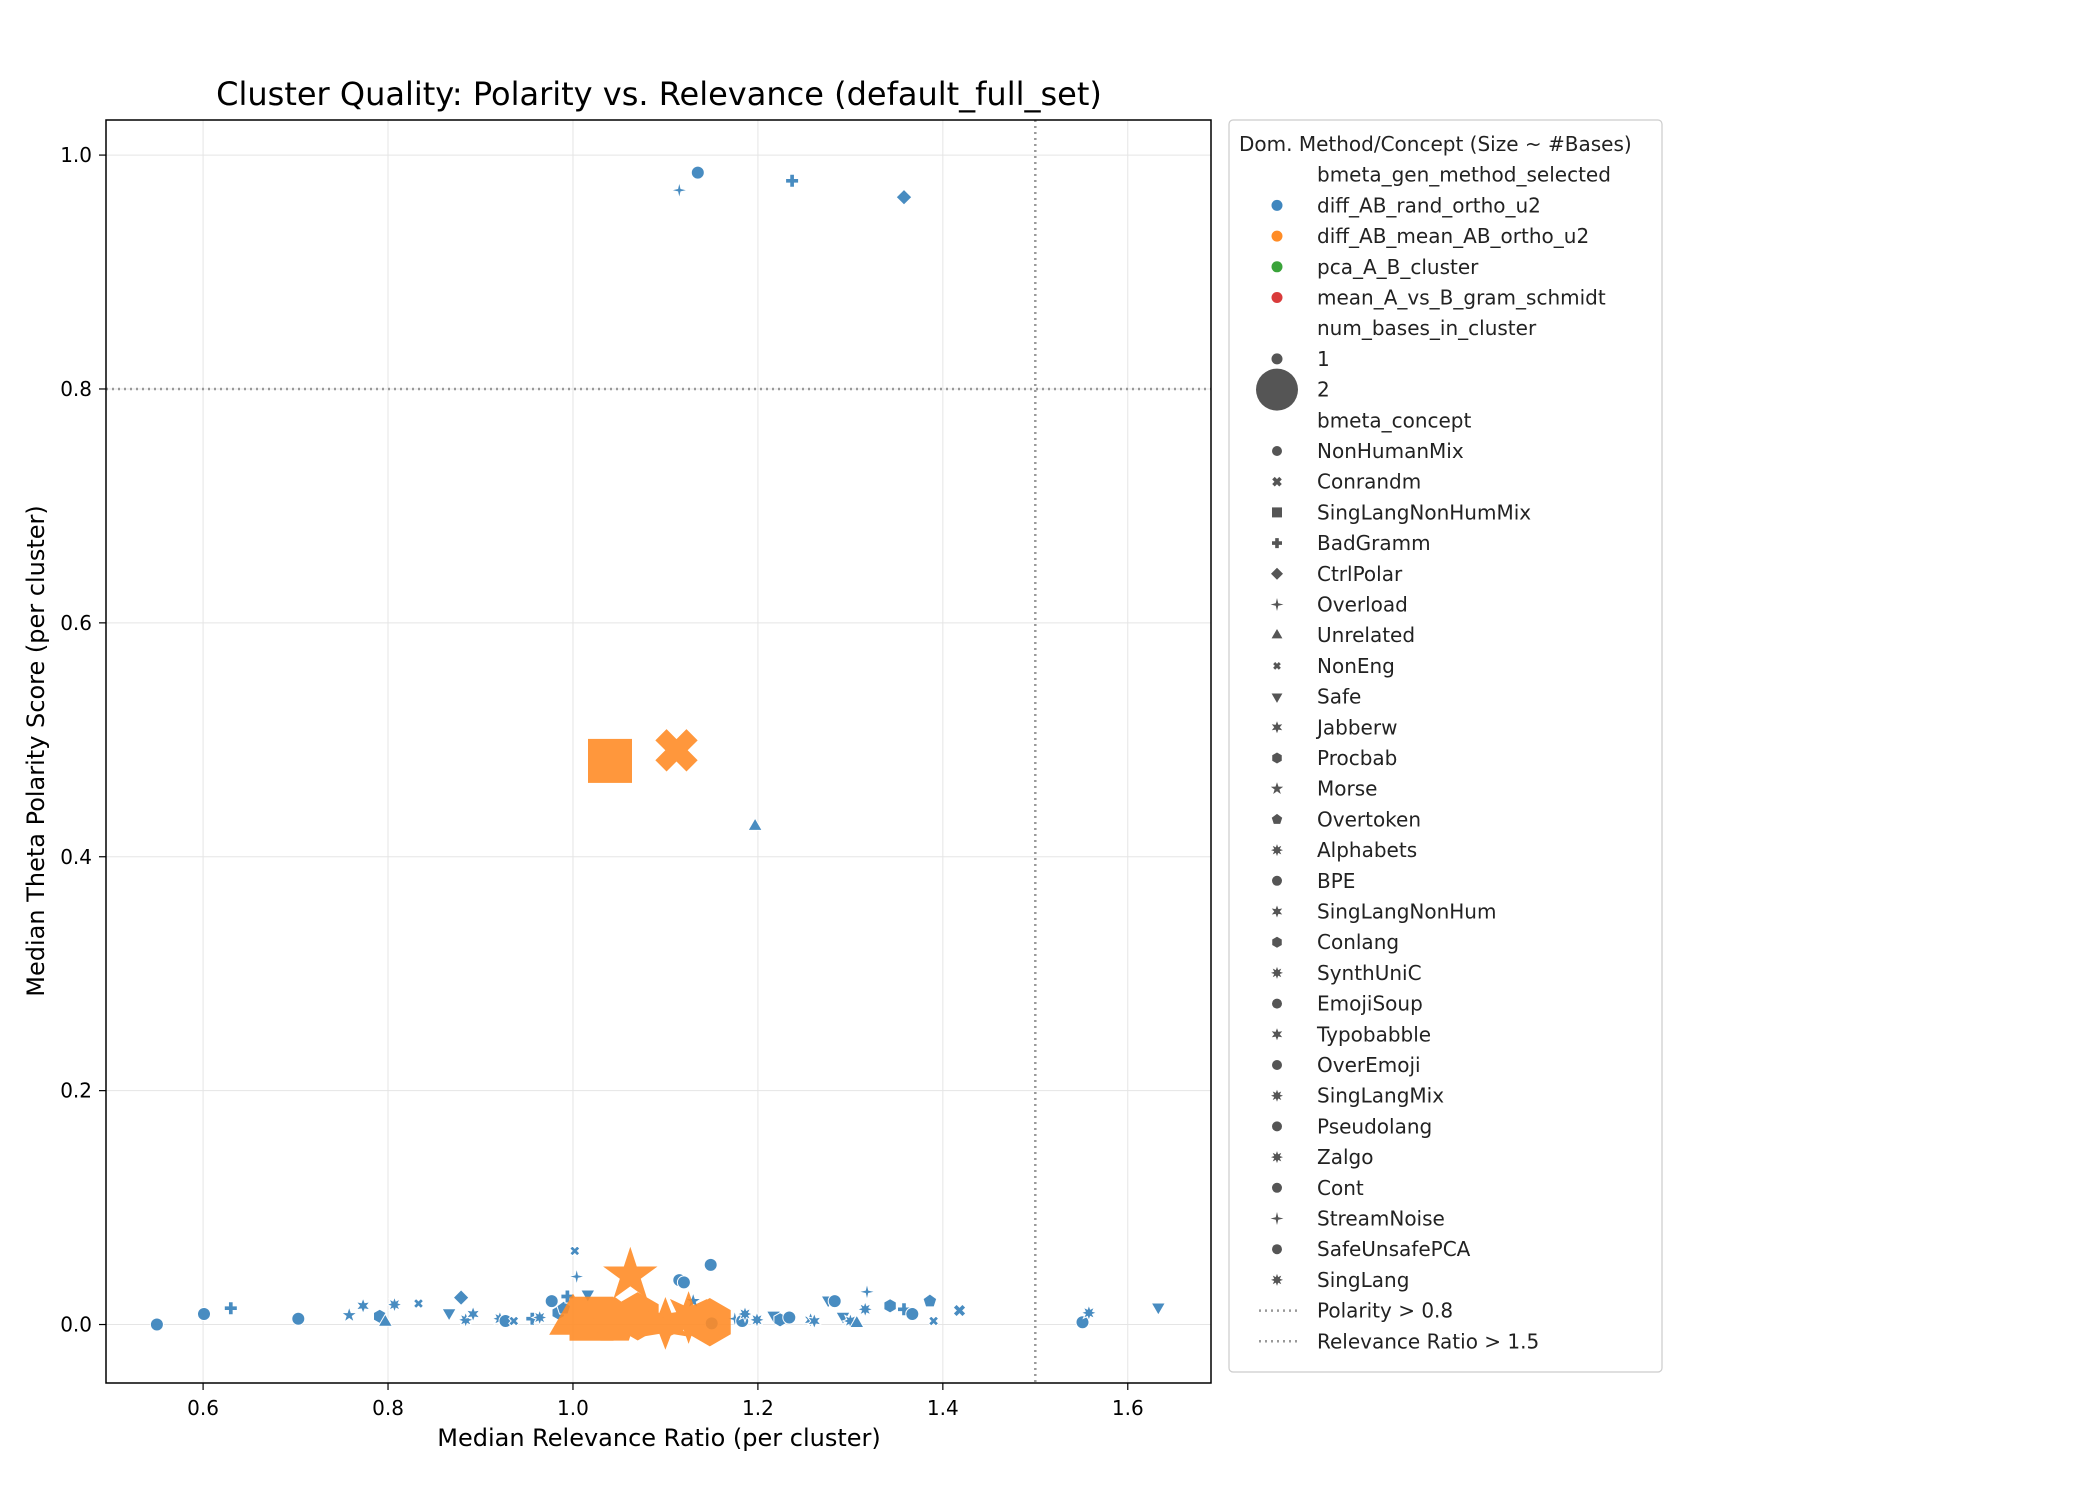  I want to click on x-axis-ticks: 0.6 0.8 1.0 1.2 1.4 1.6, so click(665, 1401).